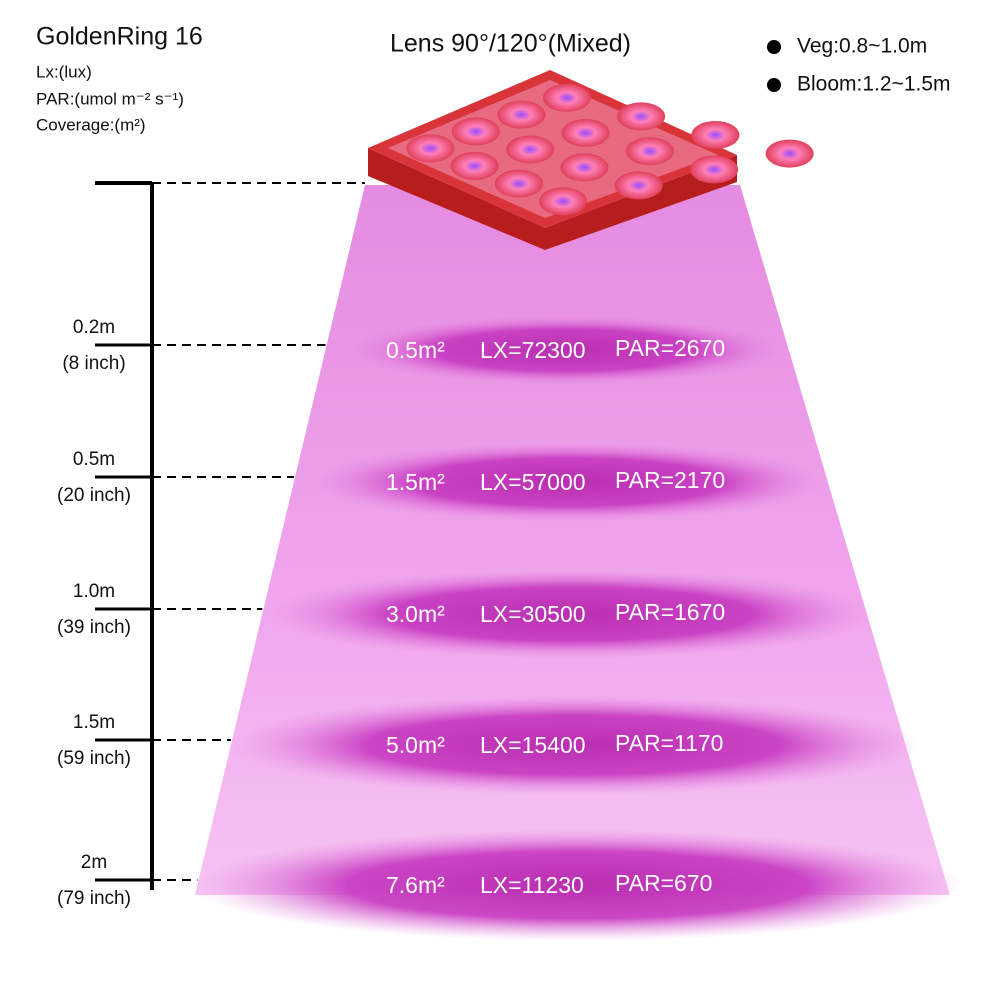  I want to click on par: PAR=1170, so click(669, 743).